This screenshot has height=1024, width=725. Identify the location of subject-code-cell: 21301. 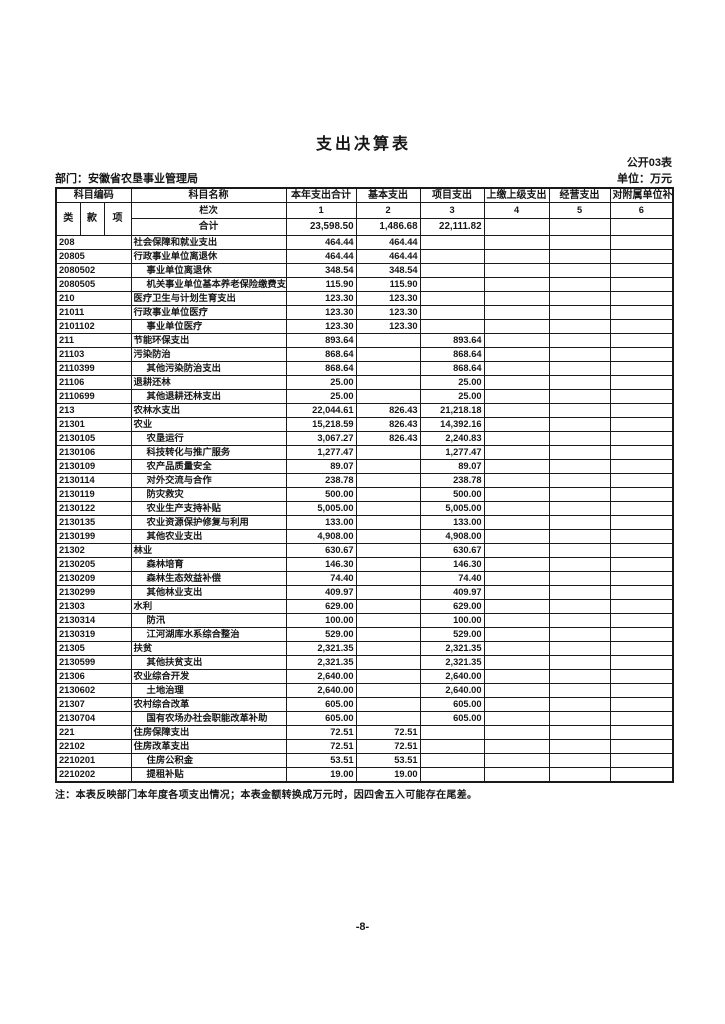
(93, 425).